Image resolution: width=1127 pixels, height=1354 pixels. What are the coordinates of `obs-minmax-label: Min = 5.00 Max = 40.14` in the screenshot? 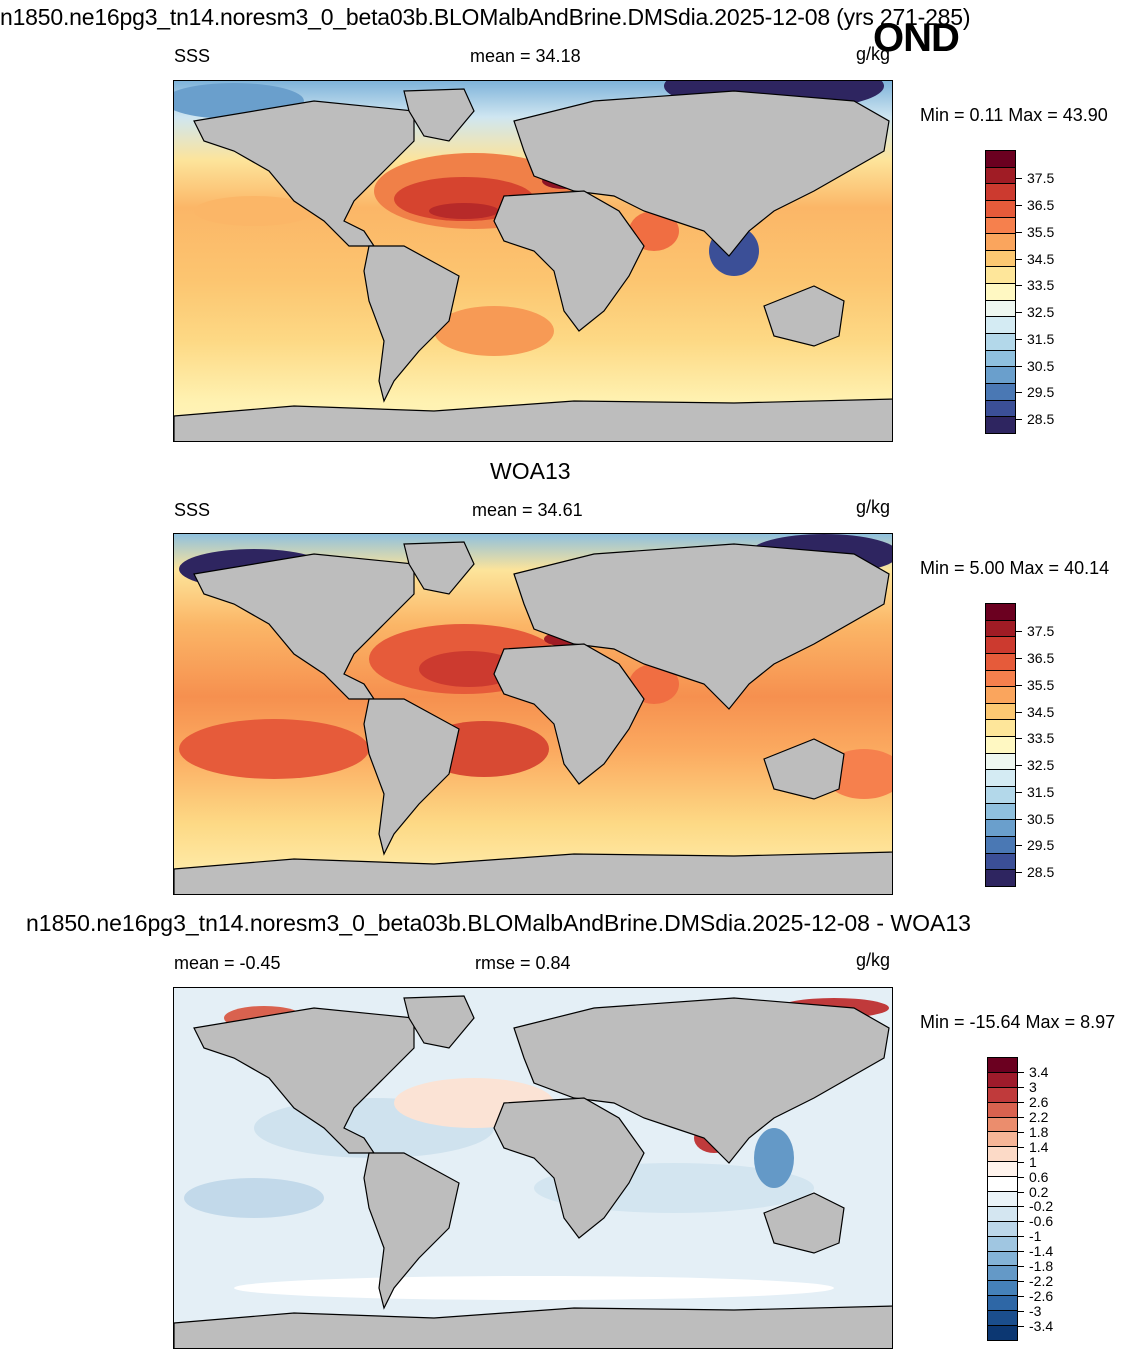 It's located at (1015, 568).